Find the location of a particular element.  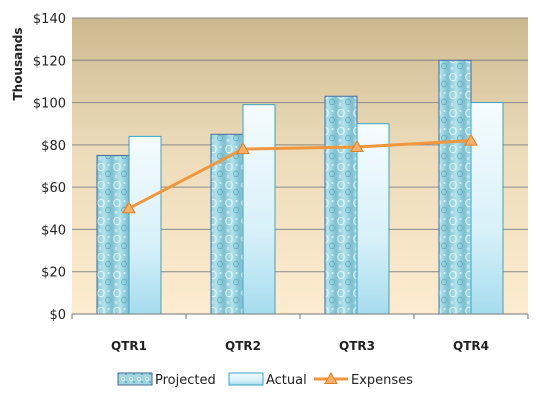

y-axis: $0 $20 $40 $60 $80 $100 $120 $140 is located at coordinates (49, 167).